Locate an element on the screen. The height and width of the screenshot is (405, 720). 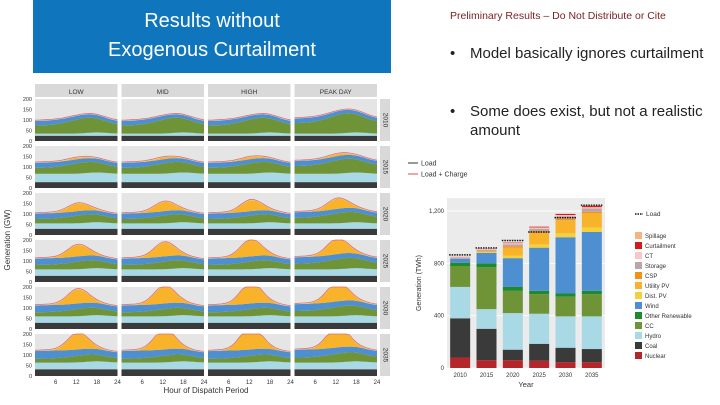
y-tick-label: 1,200 is located at coordinates (437, 212).